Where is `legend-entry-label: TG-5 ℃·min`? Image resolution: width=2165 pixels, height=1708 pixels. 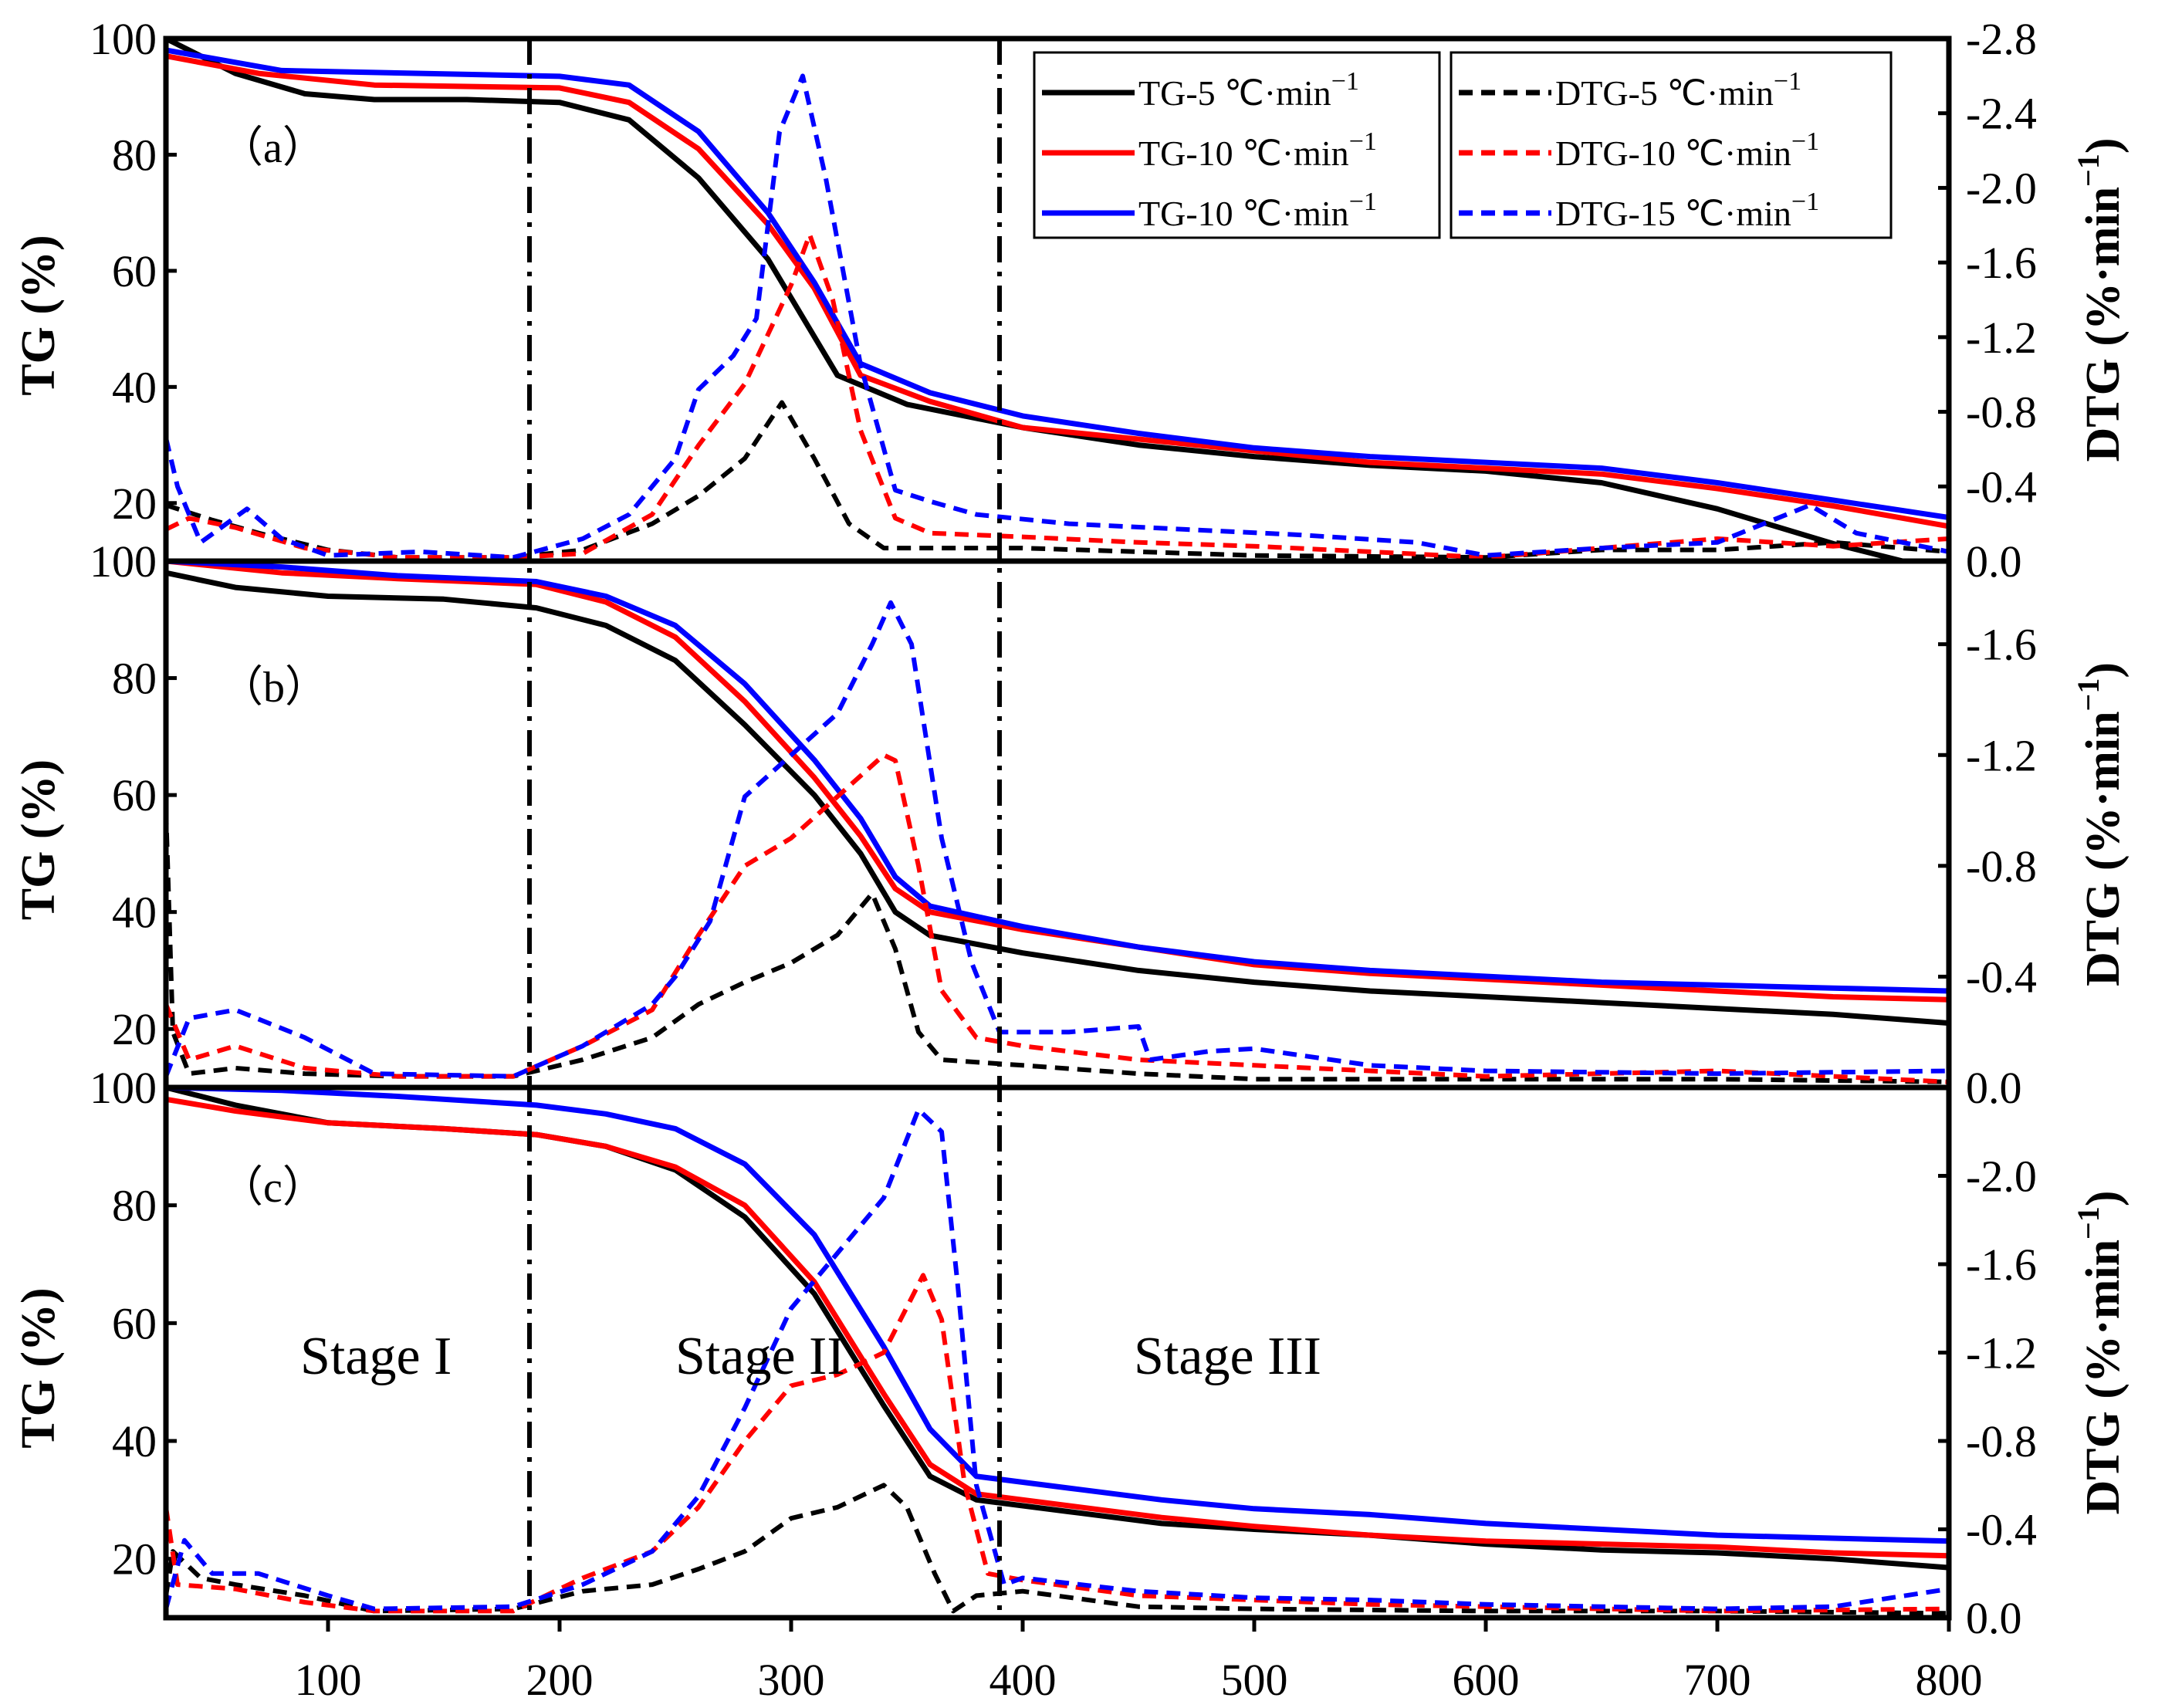
legend-entry-label: TG-5 ℃·min is located at coordinates (1235, 93).